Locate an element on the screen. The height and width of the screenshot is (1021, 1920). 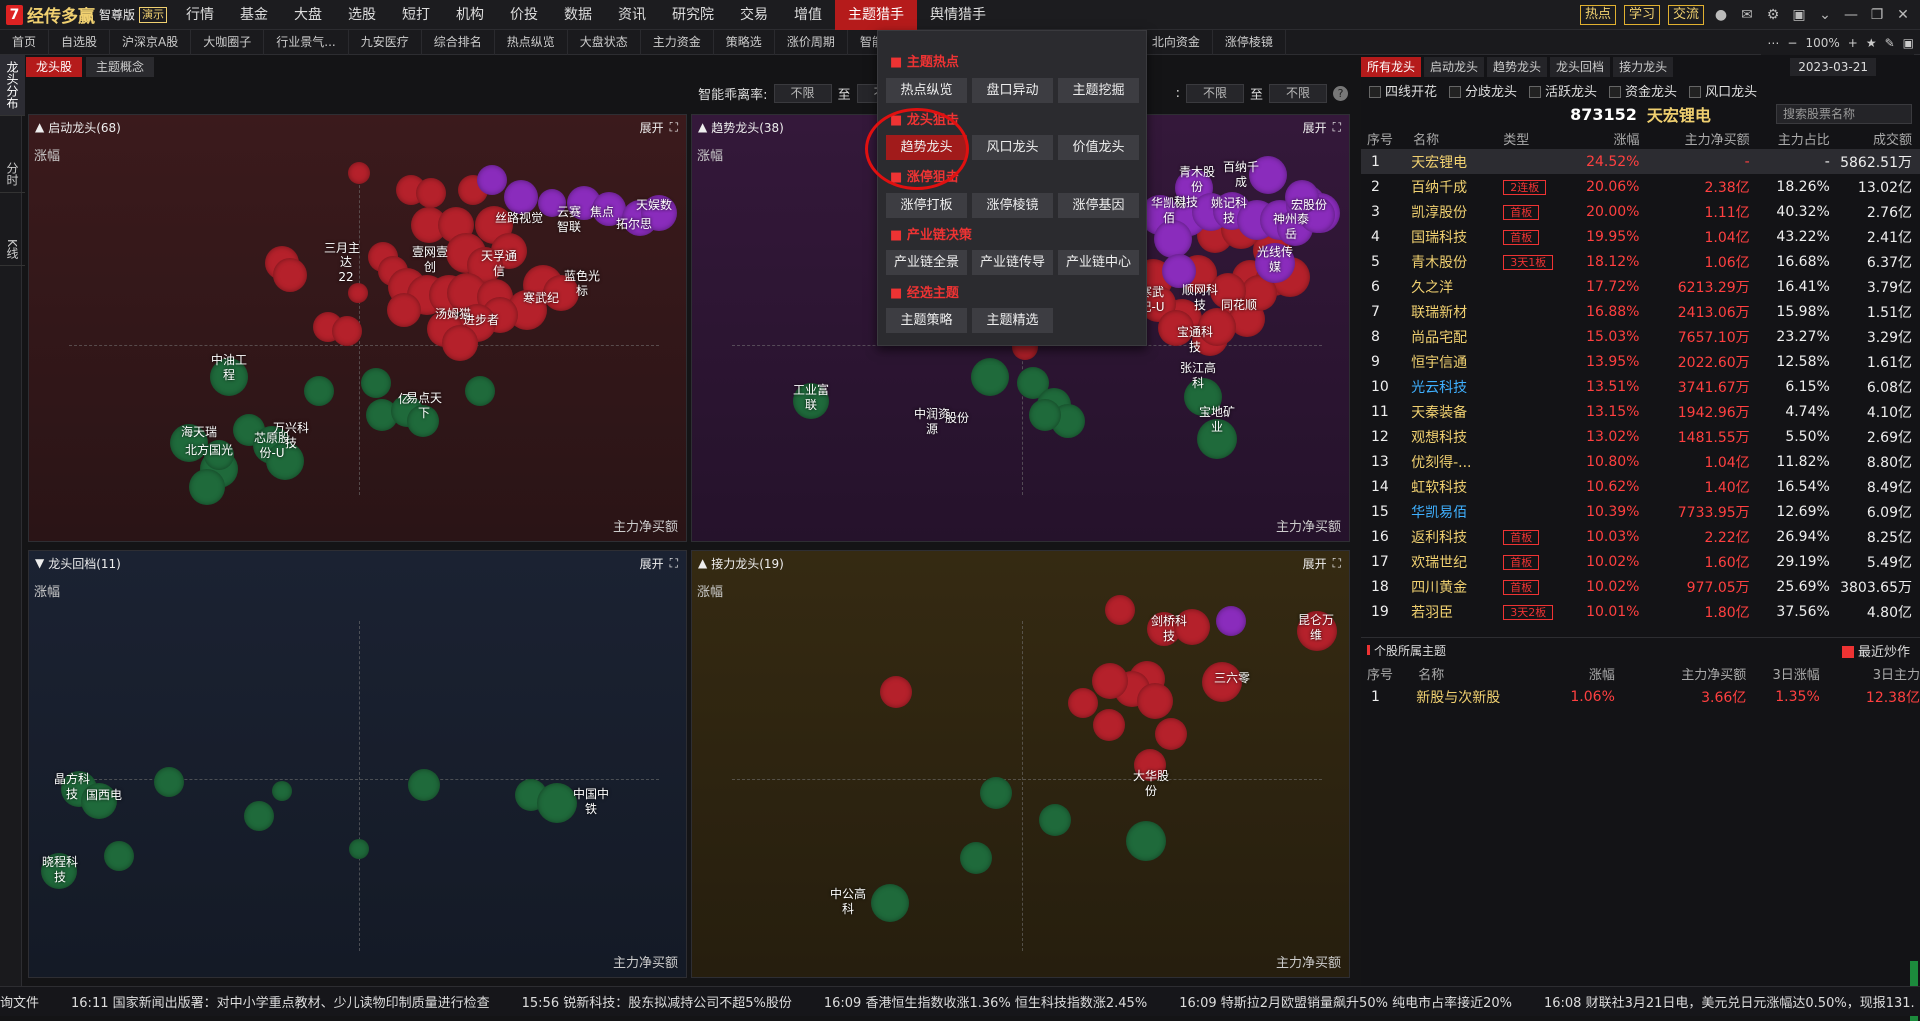
table-row: 13 优刻得-... 10.80% 1.04亿 11.82% 8.80亿 is located at coordinates (1640, 461).